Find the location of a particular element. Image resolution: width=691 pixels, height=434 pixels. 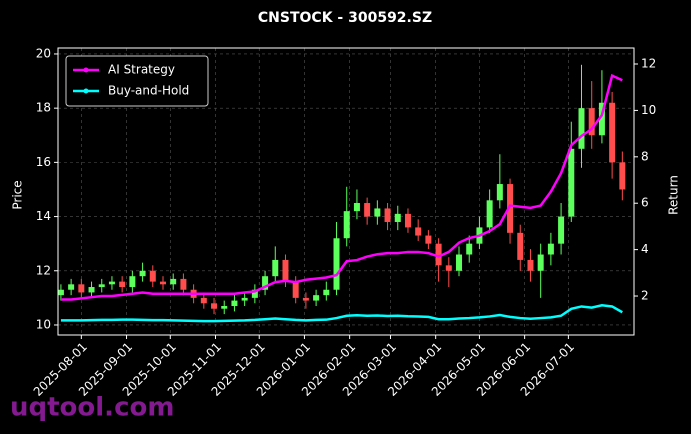

y-tick-label: 14 is located at coordinates (43, 216).